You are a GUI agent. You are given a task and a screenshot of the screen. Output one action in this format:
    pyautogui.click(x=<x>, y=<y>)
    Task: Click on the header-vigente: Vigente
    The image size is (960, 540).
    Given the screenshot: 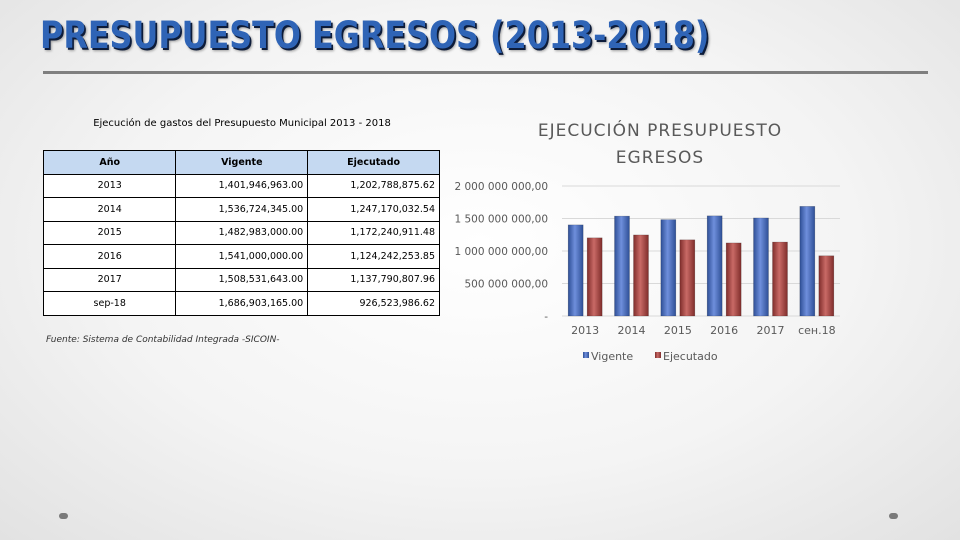 What is the action you would take?
    pyautogui.click(x=242, y=162)
    